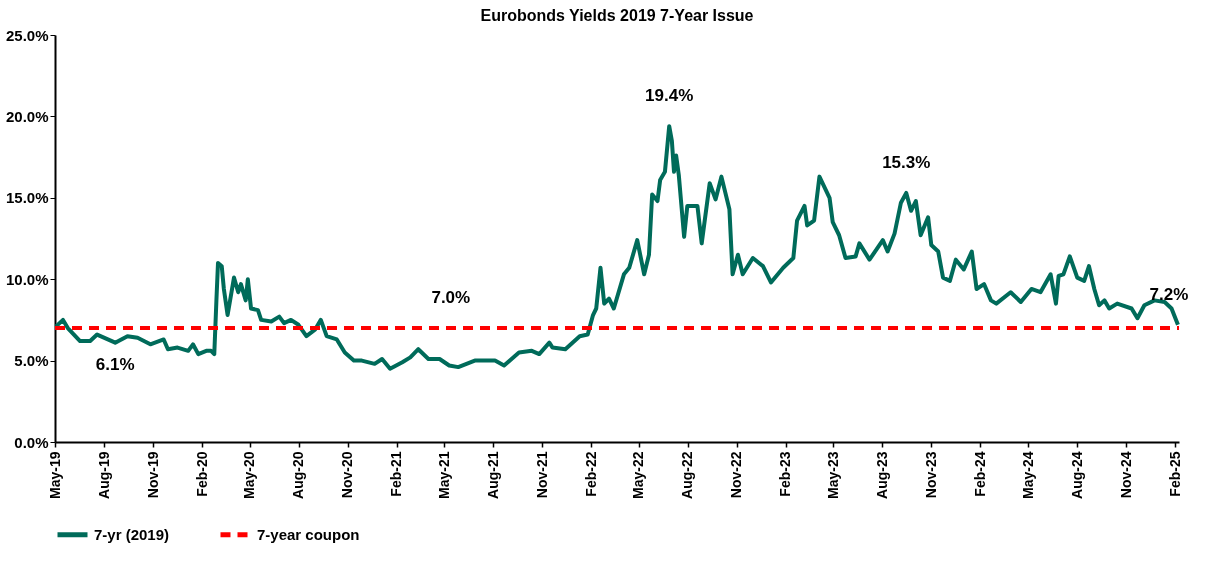  Describe the element at coordinates (669, 96) in the screenshot. I see `annotation: 19.4%` at that location.